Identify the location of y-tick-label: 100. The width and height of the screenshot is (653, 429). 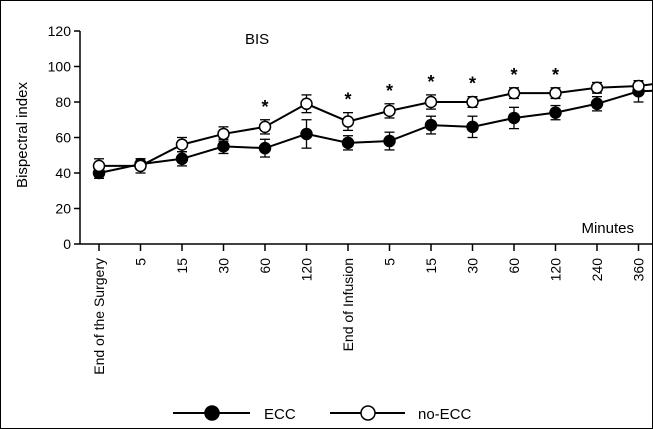
(60, 67).